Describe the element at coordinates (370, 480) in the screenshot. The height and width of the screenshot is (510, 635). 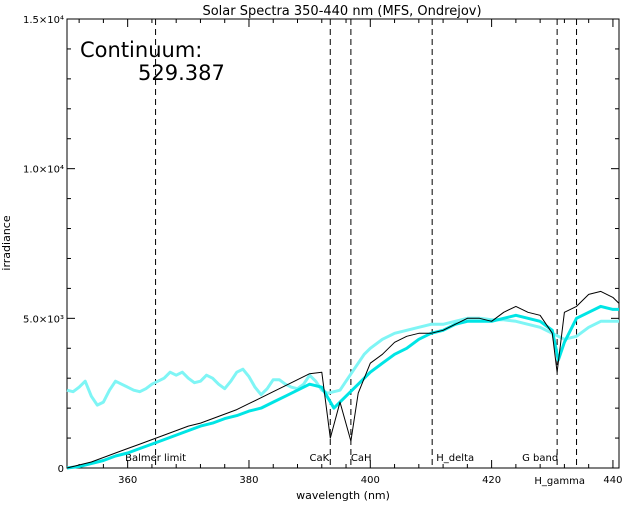
I see `x-tick-label: 400` at that location.